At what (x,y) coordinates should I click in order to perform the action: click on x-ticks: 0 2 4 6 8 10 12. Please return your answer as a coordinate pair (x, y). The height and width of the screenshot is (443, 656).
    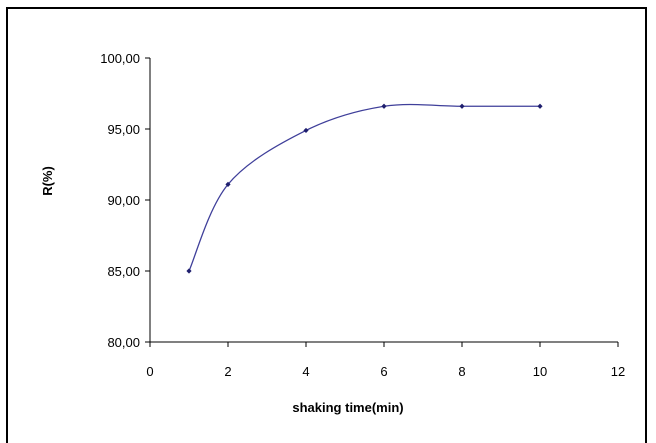
    Looking at the image, I should click on (385, 360).